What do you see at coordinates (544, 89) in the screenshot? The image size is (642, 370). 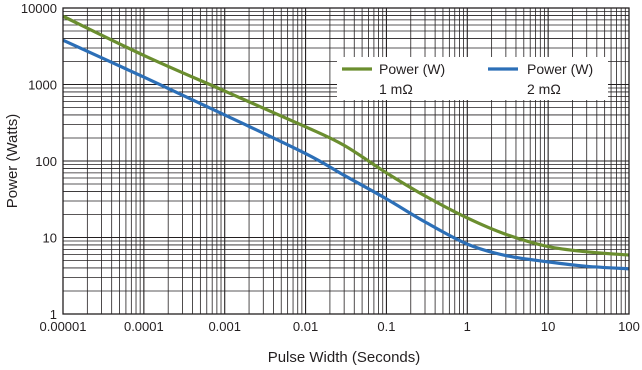 I see `legend-label-2-mohm-line2: 2 mΩ` at bounding box center [544, 89].